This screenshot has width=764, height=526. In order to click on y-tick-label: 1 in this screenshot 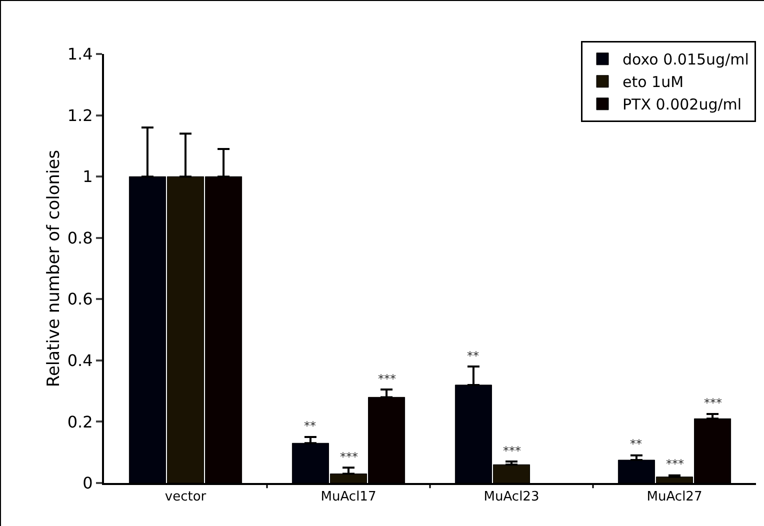, I will do `click(87, 176)`.